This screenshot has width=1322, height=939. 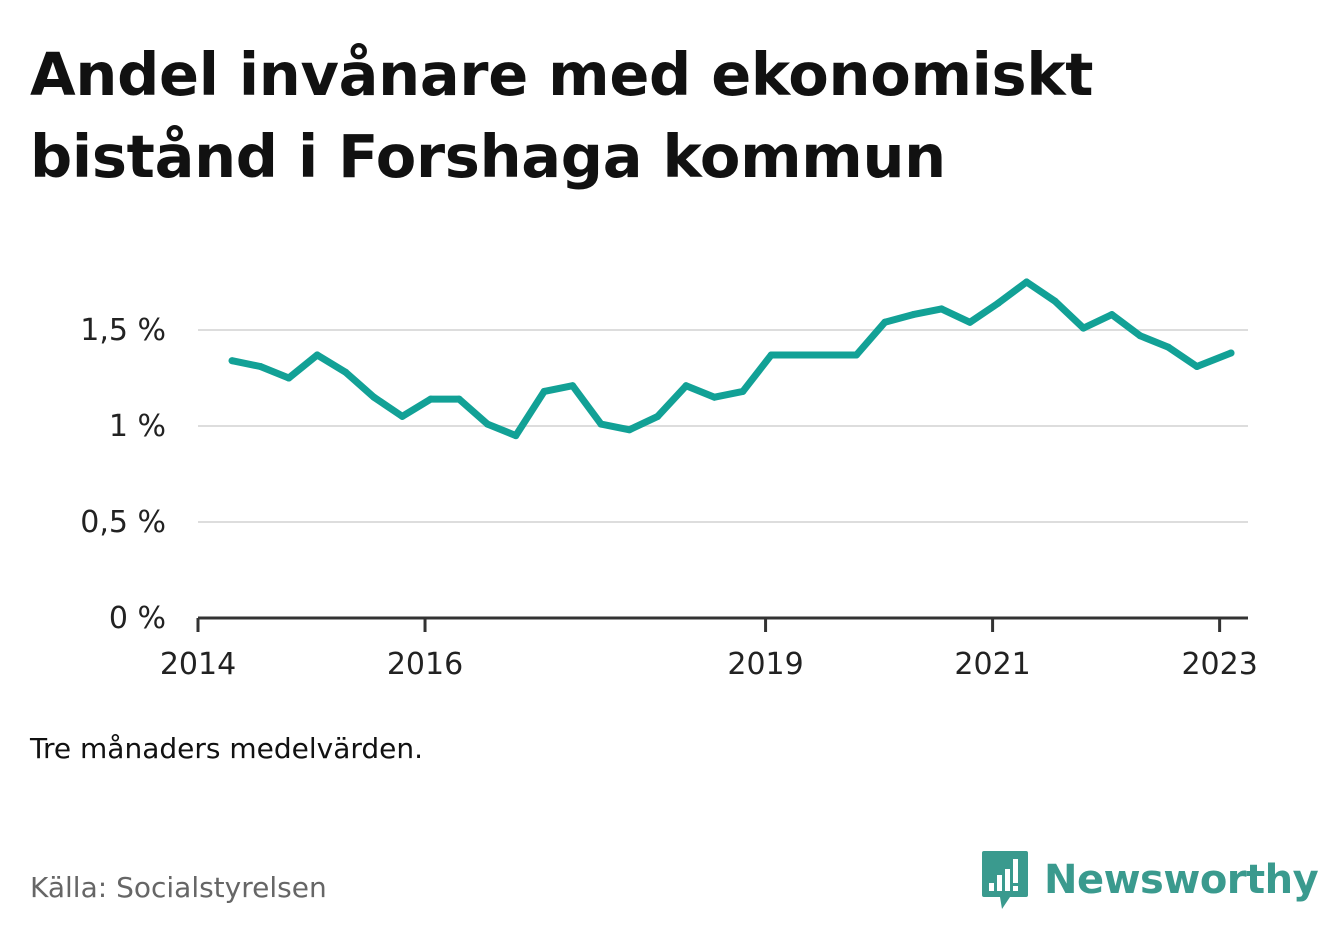 What do you see at coordinates (178, 887) in the screenshot?
I see `source-credit: Källa: Socialstyrelsen` at bounding box center [178, 887].